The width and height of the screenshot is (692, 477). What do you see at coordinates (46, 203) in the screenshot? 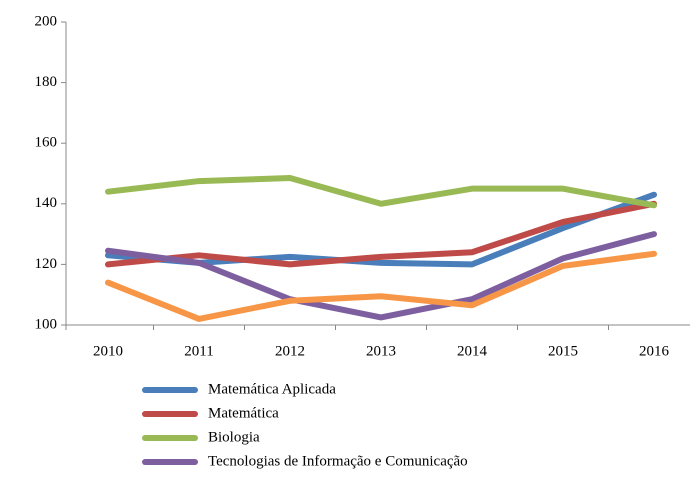
I see `y-tick-label: 140` at bounding box center [46, 203].